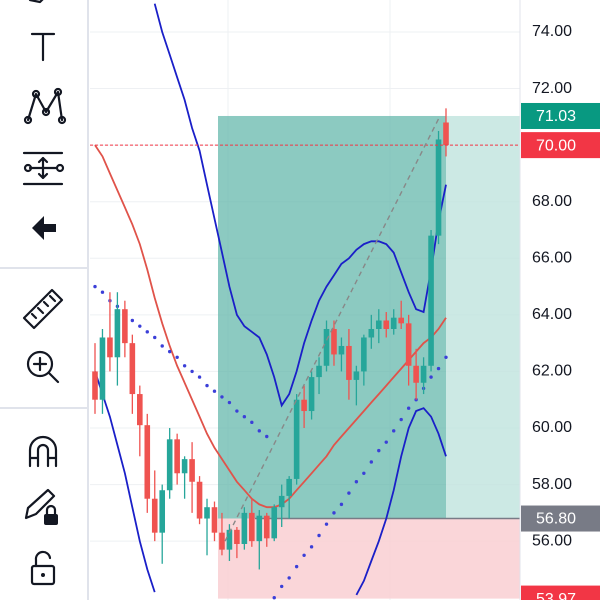 Image resolution: width=600 pixels, height=600 pixels. What do you see at coordinates (483, 317) in the screenshot?
I see `profit-zone-ext` at bounding box center [483, 317].